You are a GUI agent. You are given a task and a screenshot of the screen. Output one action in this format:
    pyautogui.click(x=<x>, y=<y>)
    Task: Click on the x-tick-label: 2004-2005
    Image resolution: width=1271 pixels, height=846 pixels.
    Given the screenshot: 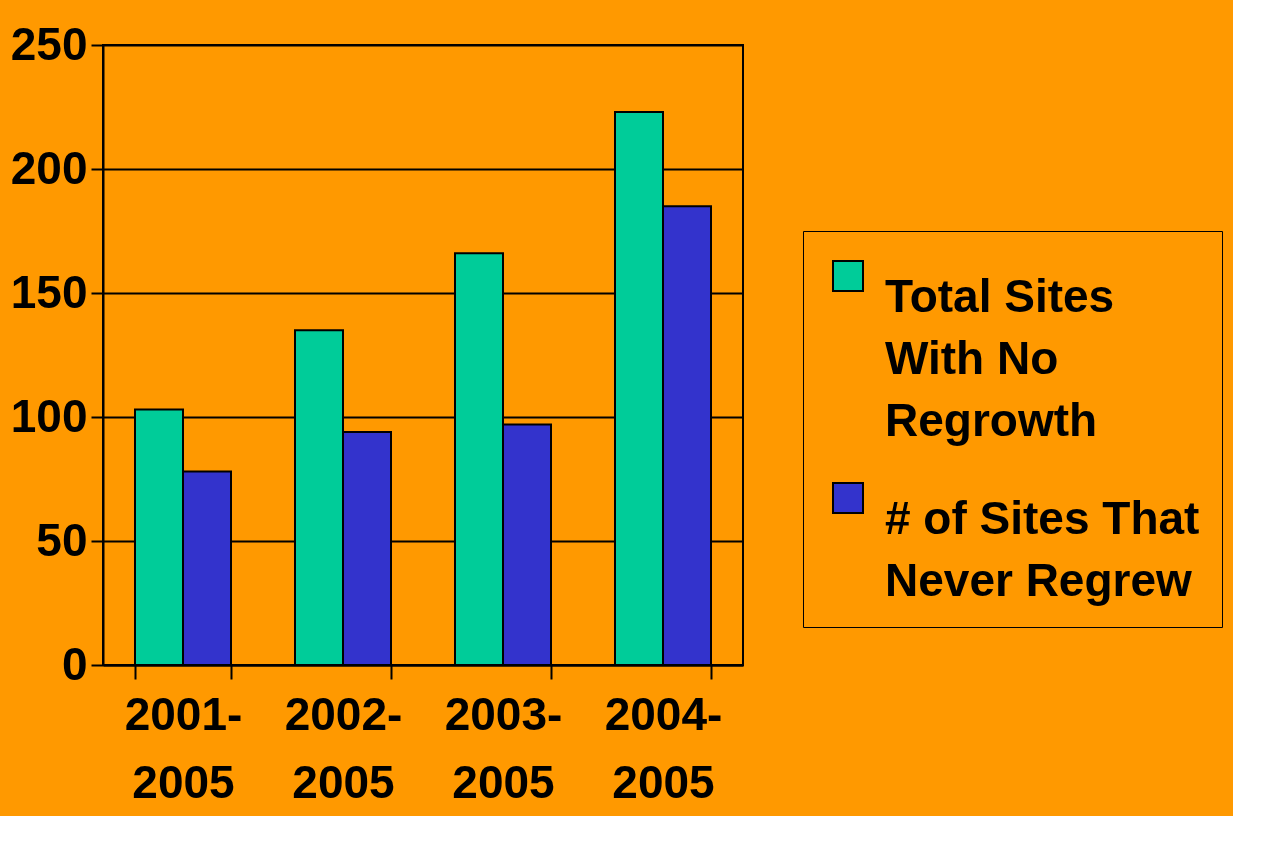 What is the action you would take?
    pyautogui.click(x=663, y=747)
    